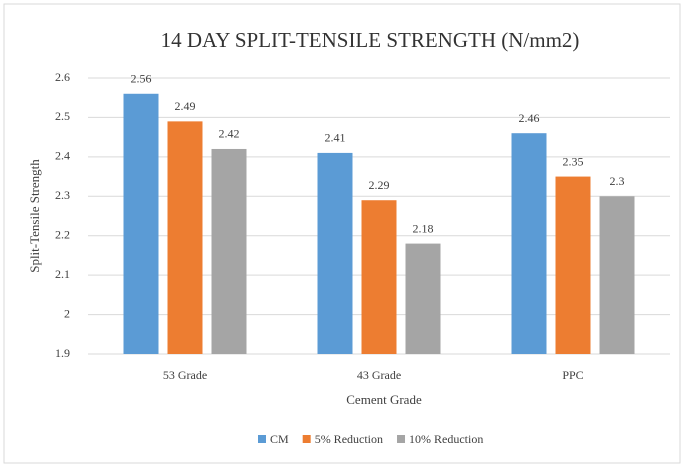  I want to click on legend-label: 10% Reduction, so click(446, 439).